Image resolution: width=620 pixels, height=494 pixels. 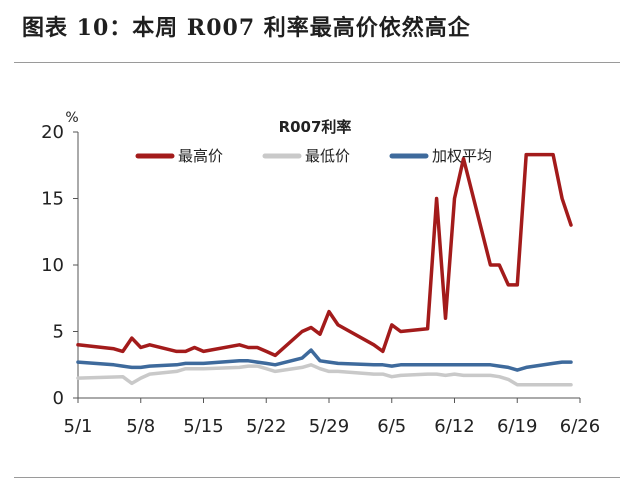 I want to click on x-tick-label: 5/8, so click(x=140, y=426).